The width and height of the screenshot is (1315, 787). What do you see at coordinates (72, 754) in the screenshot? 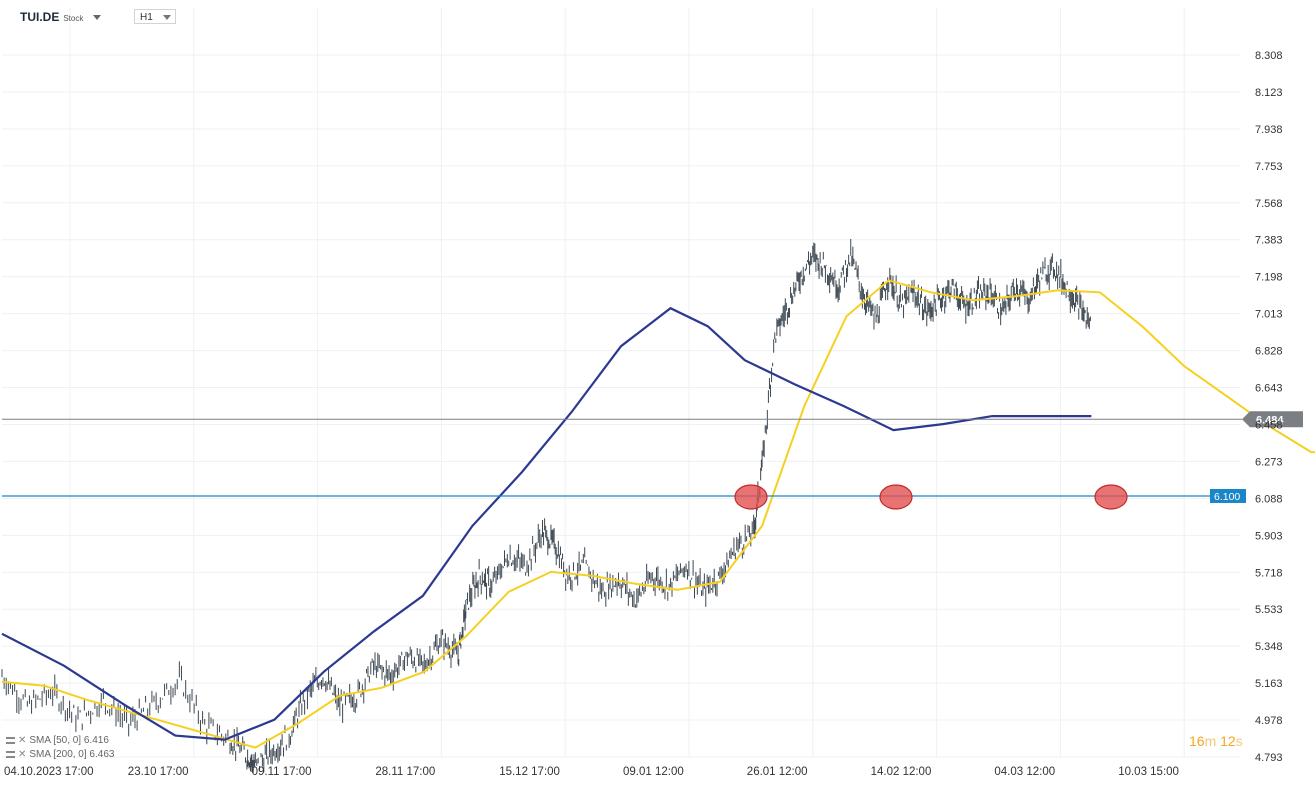
I see `indicator-label: SMA [200, 0] 6.463` at bounding box center [72, 754].